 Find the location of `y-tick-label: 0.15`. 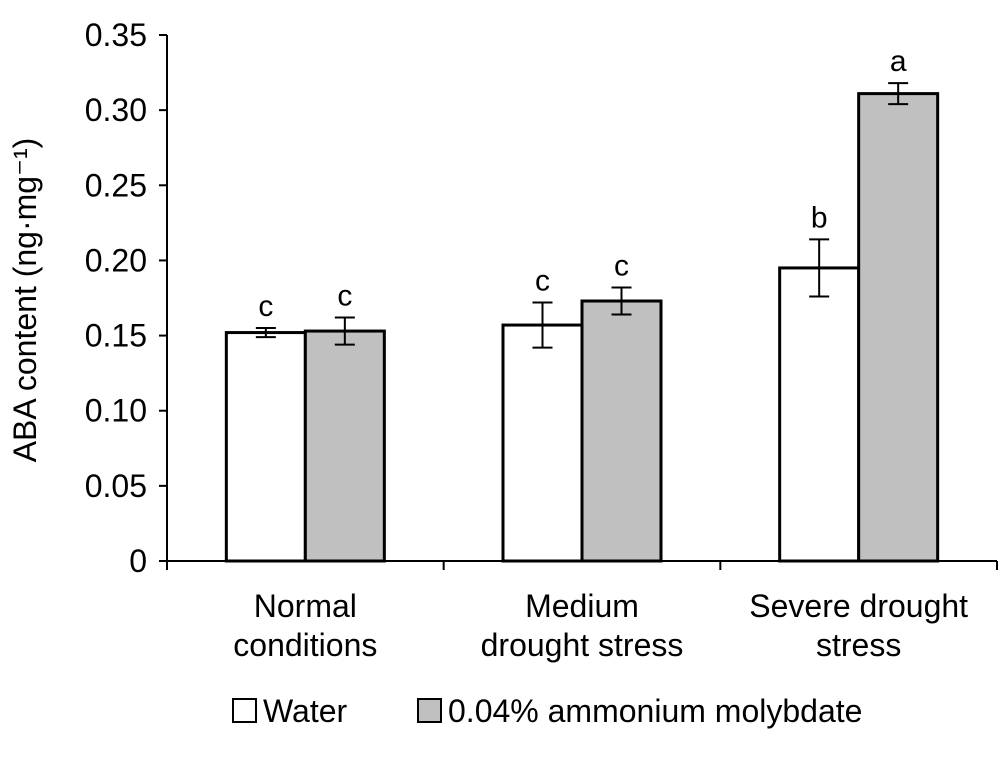

y-tick-label: 0.15 is located at coordinates (116, 336).